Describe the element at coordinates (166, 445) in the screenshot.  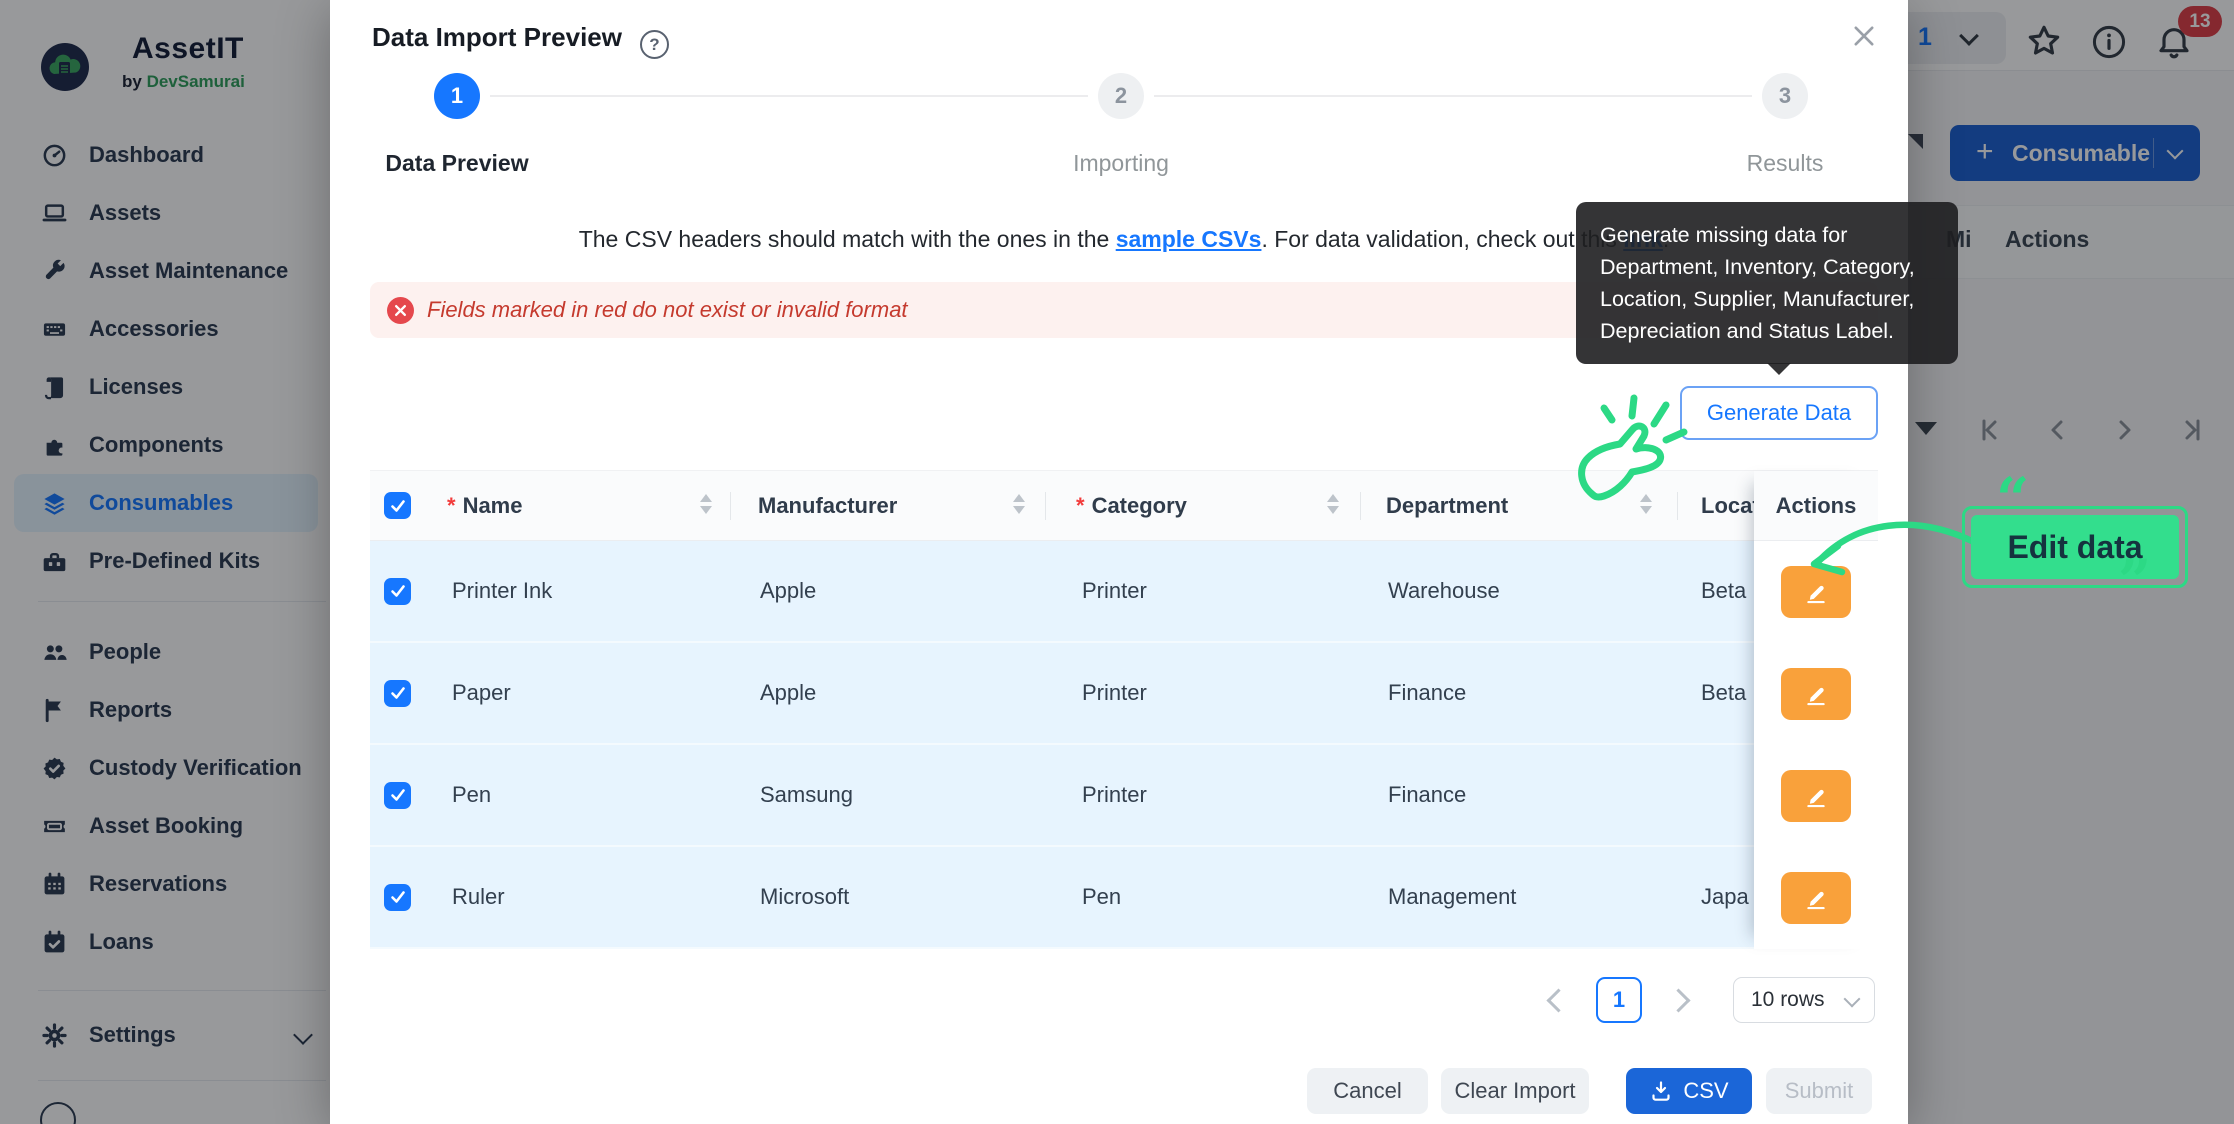
I see `sidebar-item-components: Components` at that location.